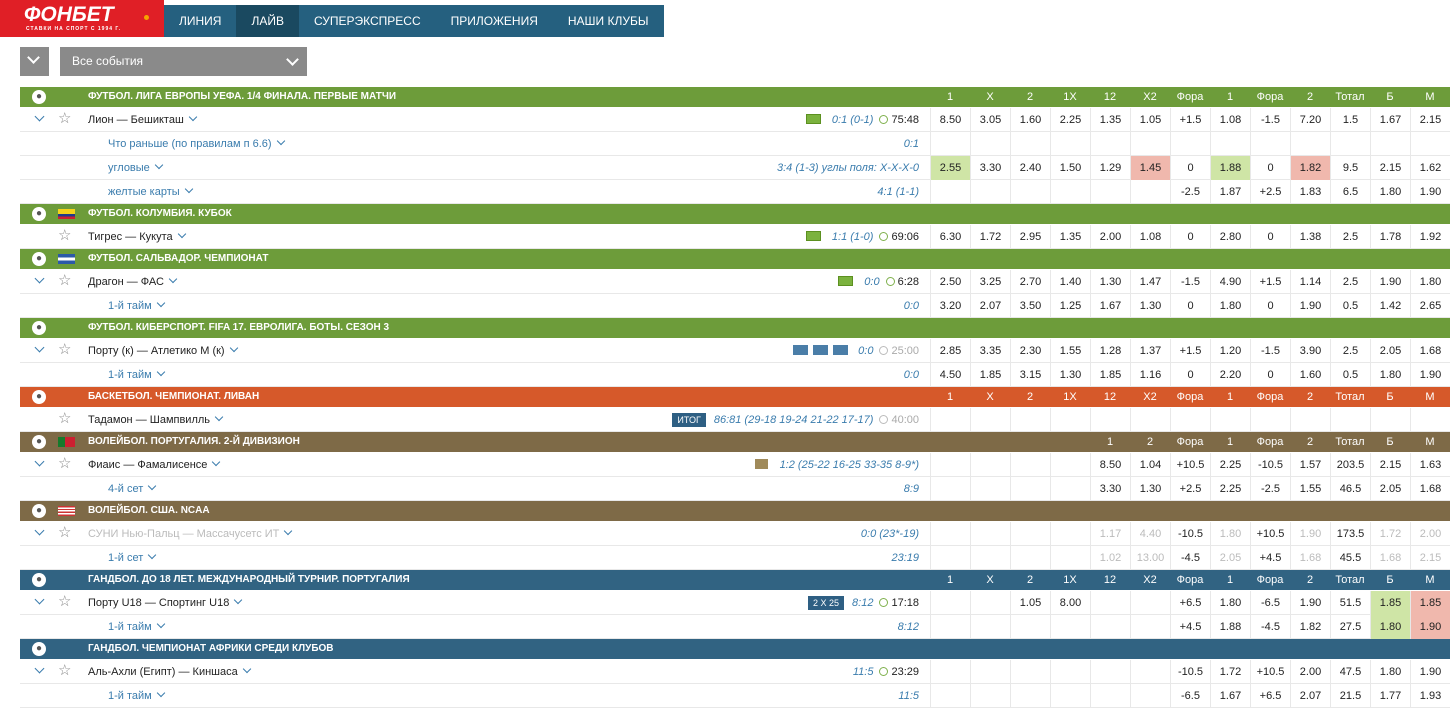 The height and width of the screenshot is (720, 1456). I want to click on odds-cell: 2.20, so click(1230, 375).